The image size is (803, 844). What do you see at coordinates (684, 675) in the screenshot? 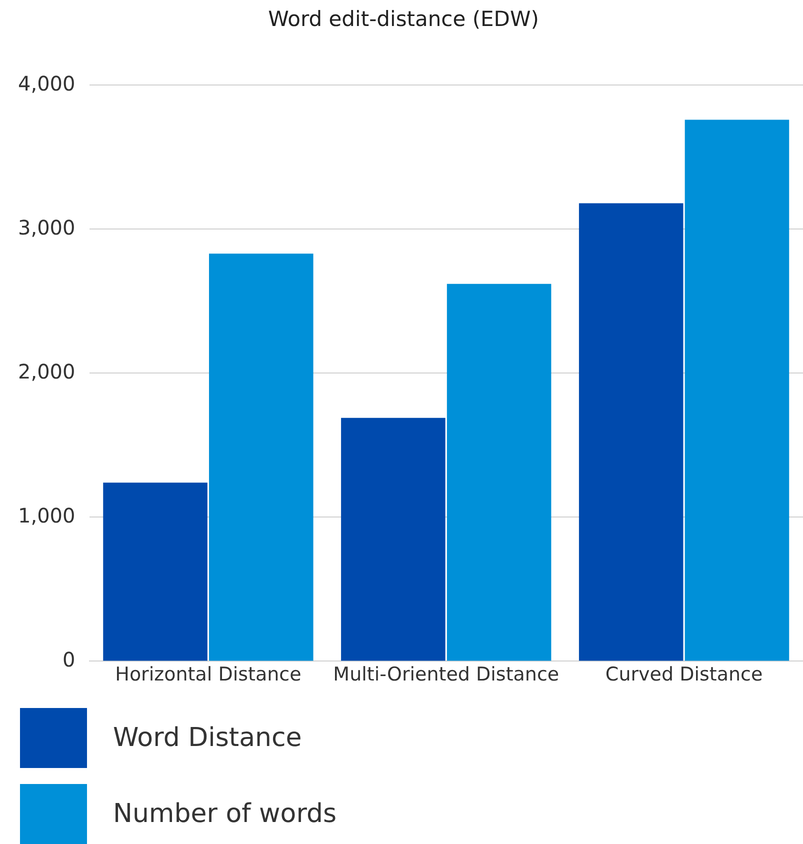
I see `x-tick-label: Curved Distance` at bounding box center [684, 675].